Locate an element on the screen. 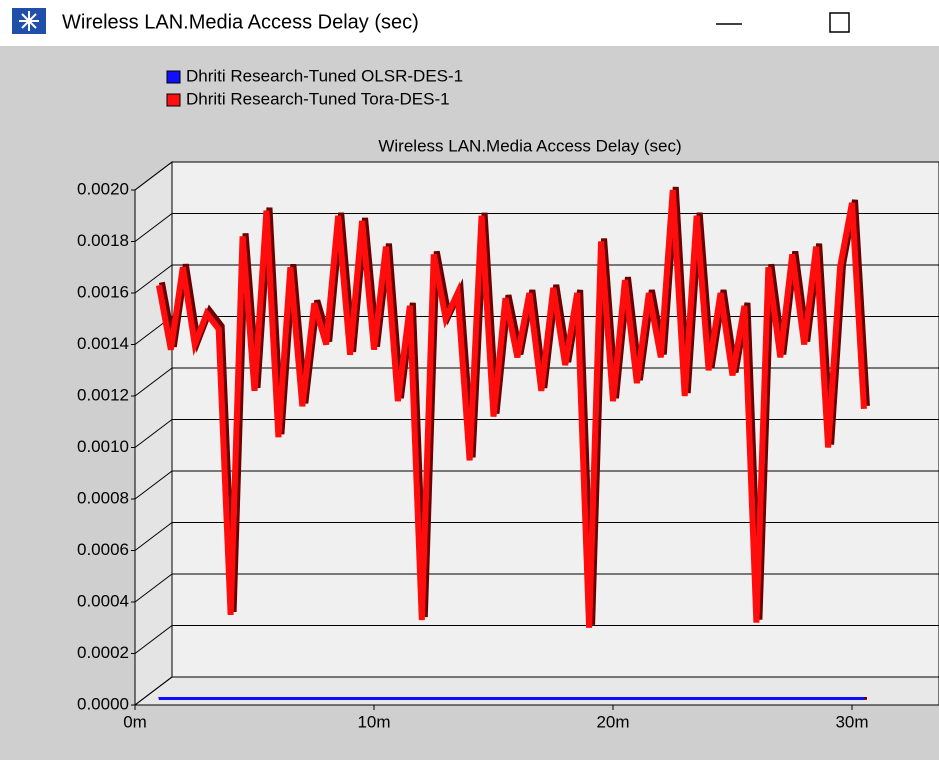 The width and height of the screenshot is (939, 765). app-icon-glyph is located at coordinates (29, 21).